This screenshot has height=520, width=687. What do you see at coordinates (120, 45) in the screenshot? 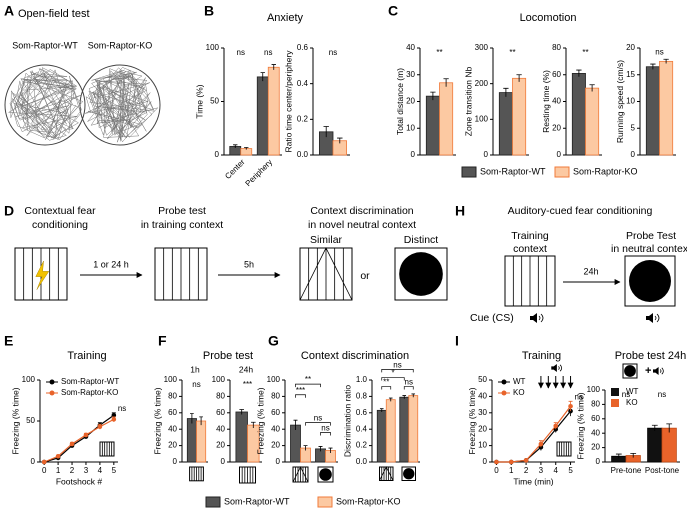
I see `group-label: Som-Raptor-KO` at bounding box center [120, 45].